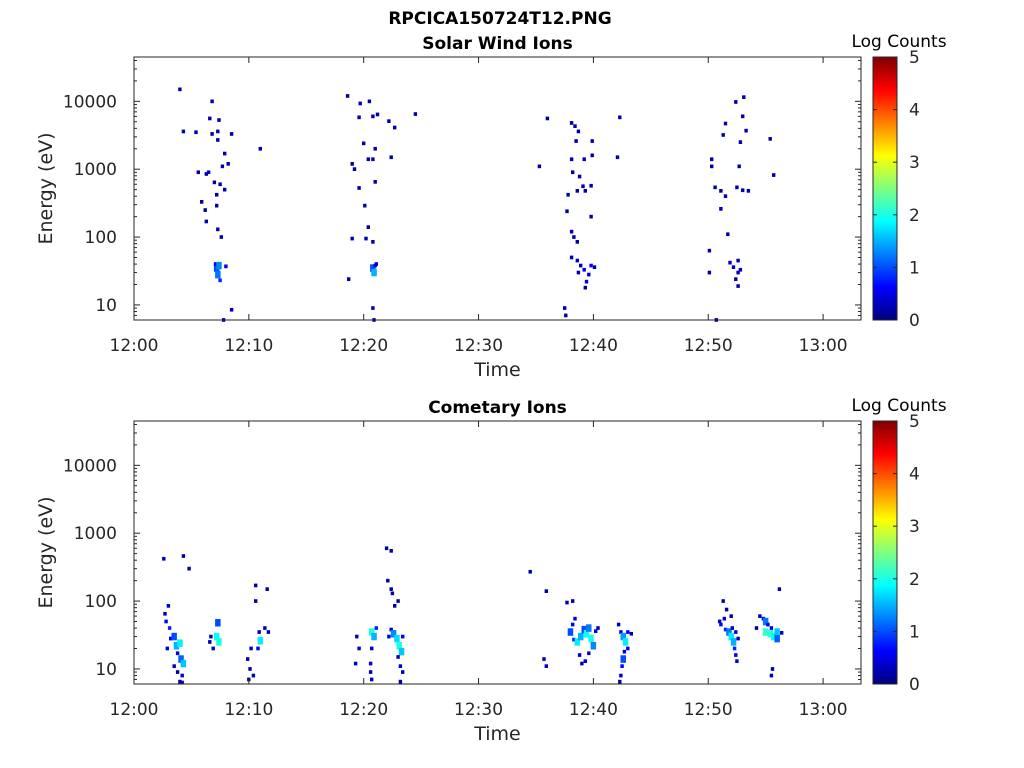  I want to click on x-tick-label: 12:50, so click(708, 346).